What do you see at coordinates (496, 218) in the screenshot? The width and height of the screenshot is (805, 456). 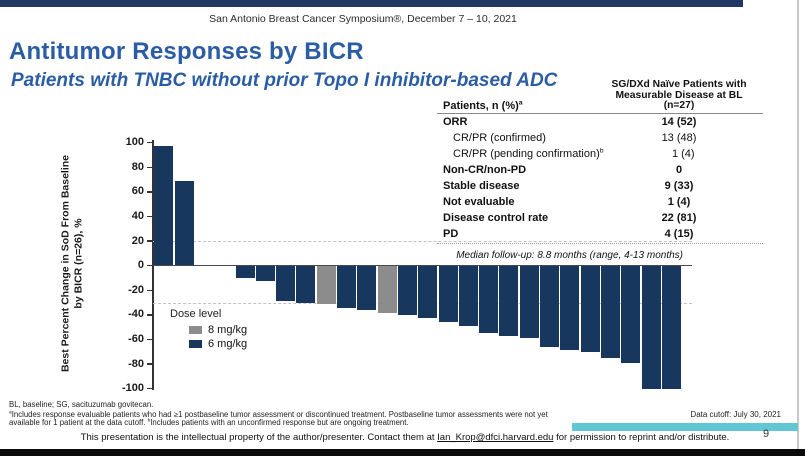 I see `table-row-label: Disease control rate` at bounding box center [496, 218].